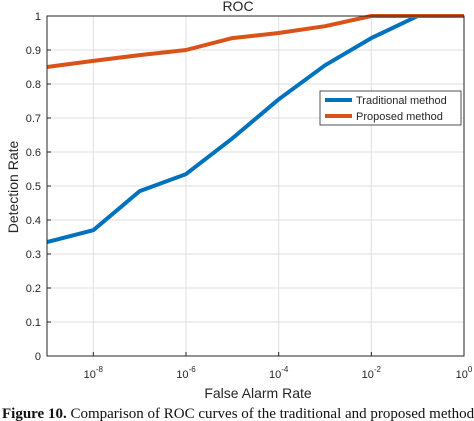  I want to click on legend: Traditional method Proposed method, so click(390, 108).